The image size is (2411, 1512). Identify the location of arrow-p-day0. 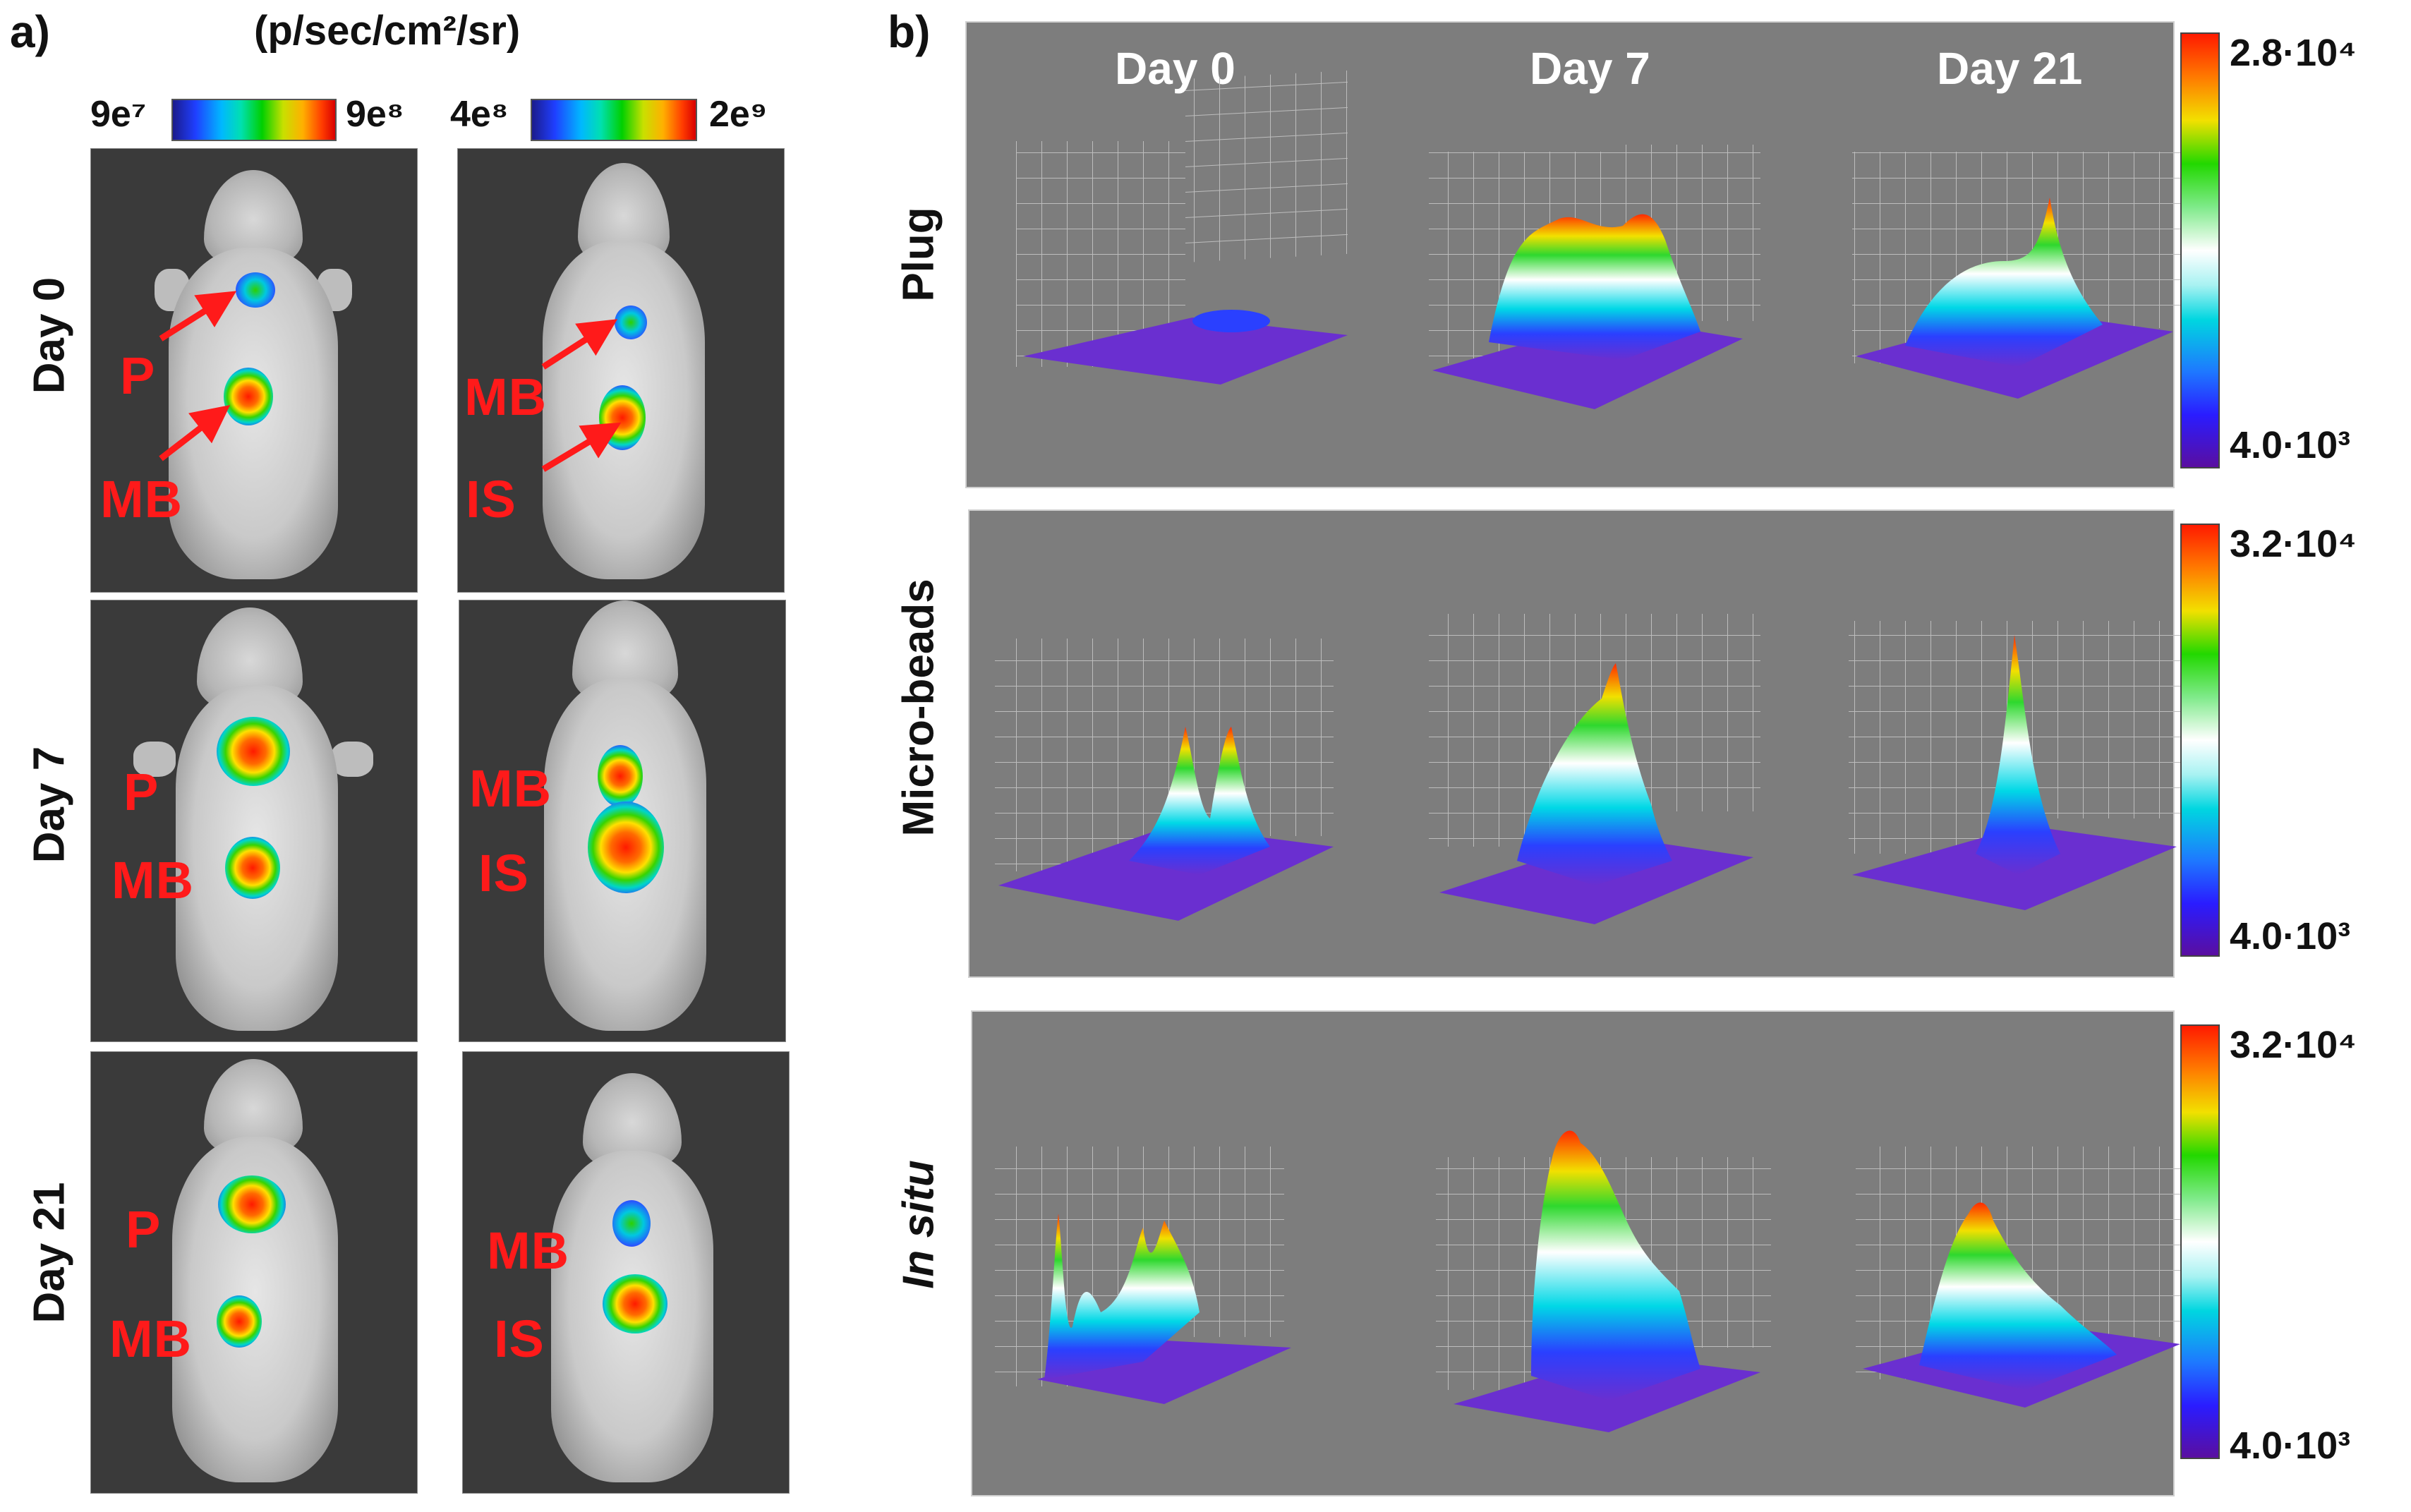
(198, 316).